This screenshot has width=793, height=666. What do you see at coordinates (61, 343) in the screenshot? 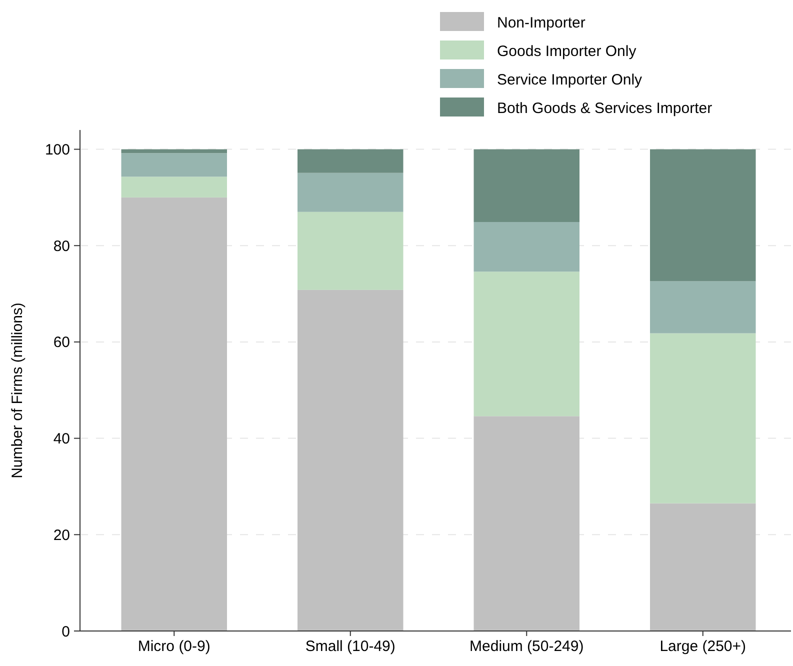
I see `y-tick-label: 60` at bounding box center [61, 343].